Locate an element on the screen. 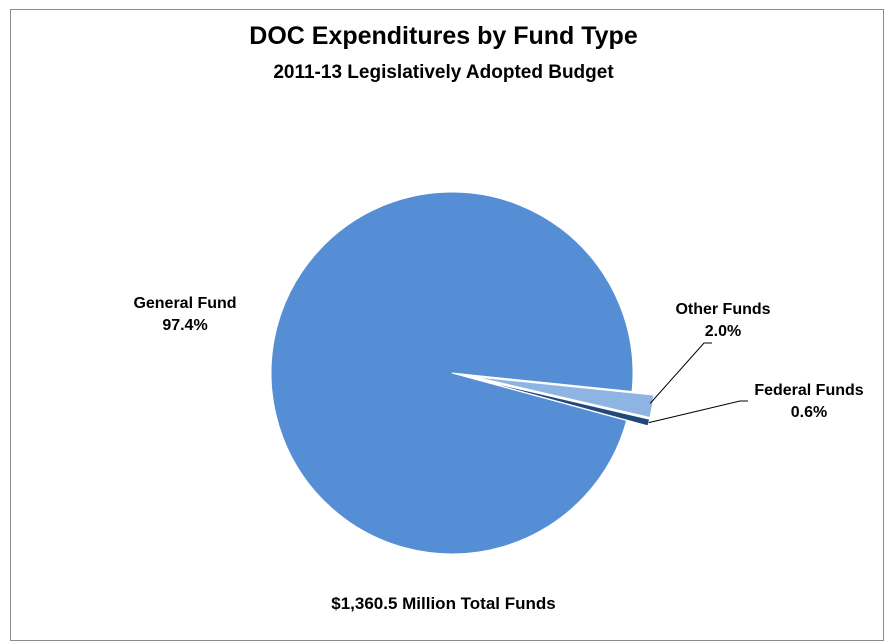 The height and width of the screenshot is (643, 887). leader-line-federal-funds is located at coordinates (698, 412).